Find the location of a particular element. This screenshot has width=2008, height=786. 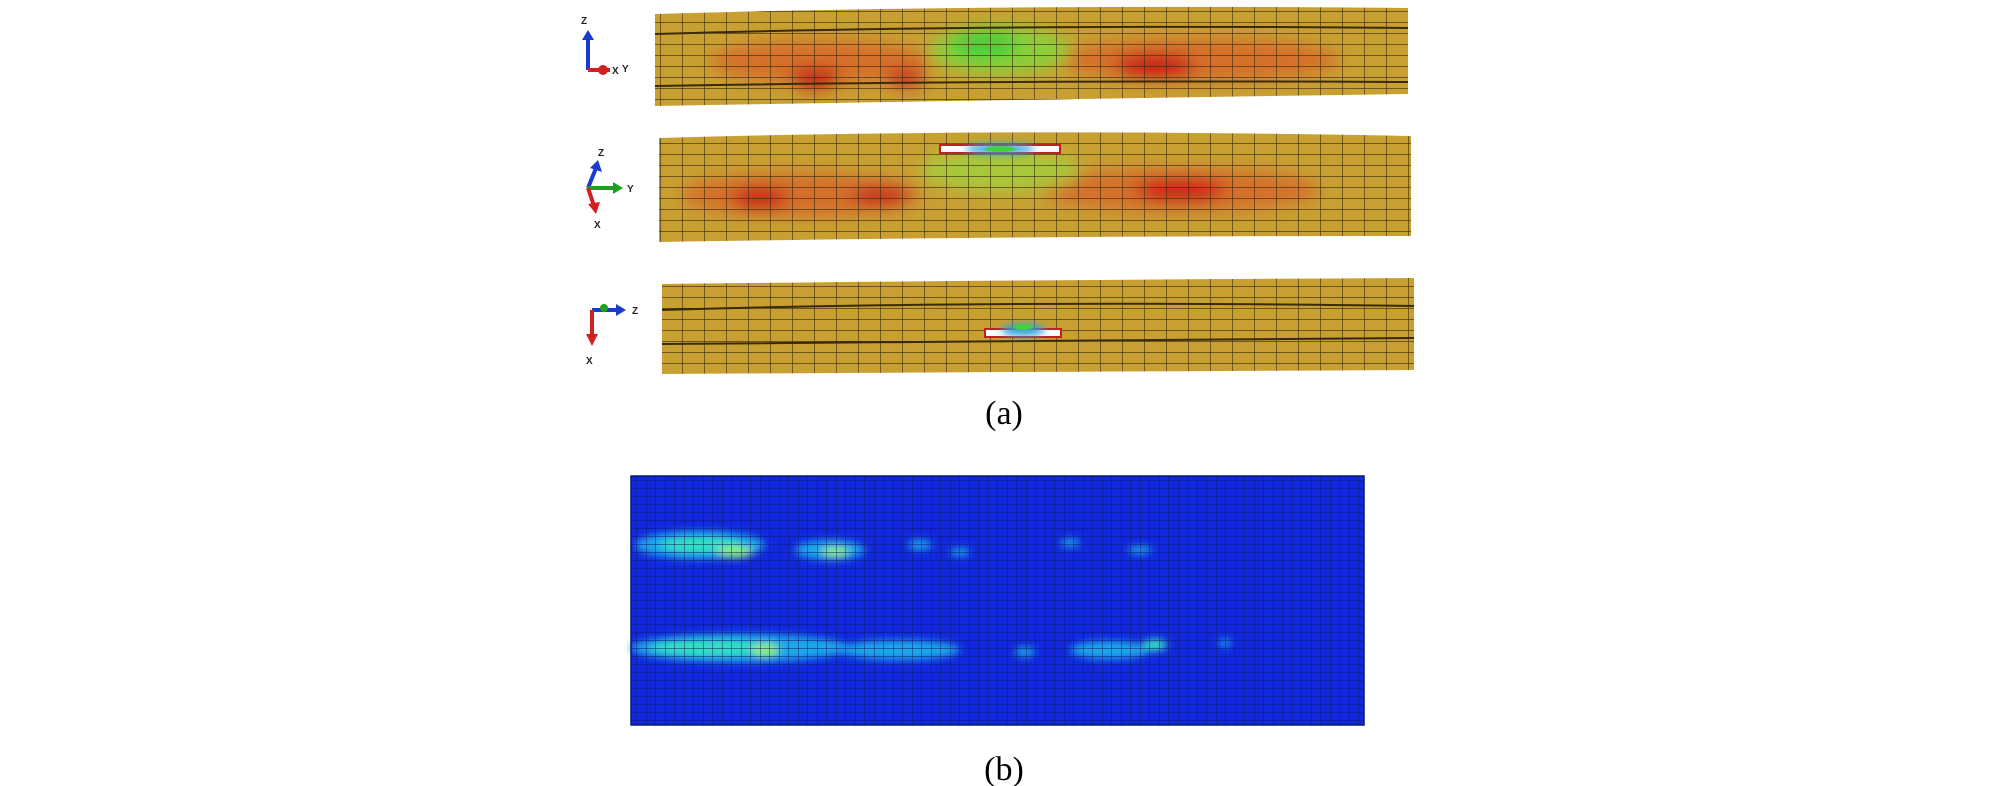

plate-contour is located at coordinates (997, 600).